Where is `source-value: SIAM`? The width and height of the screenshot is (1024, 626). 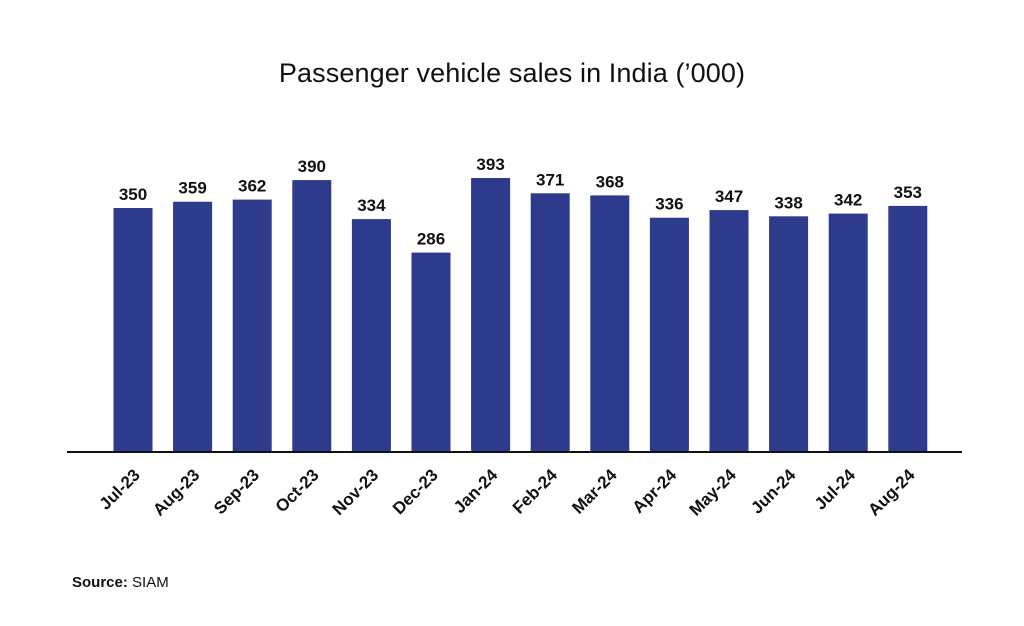 source-value: SIAM is located at coordinates (150, 582).